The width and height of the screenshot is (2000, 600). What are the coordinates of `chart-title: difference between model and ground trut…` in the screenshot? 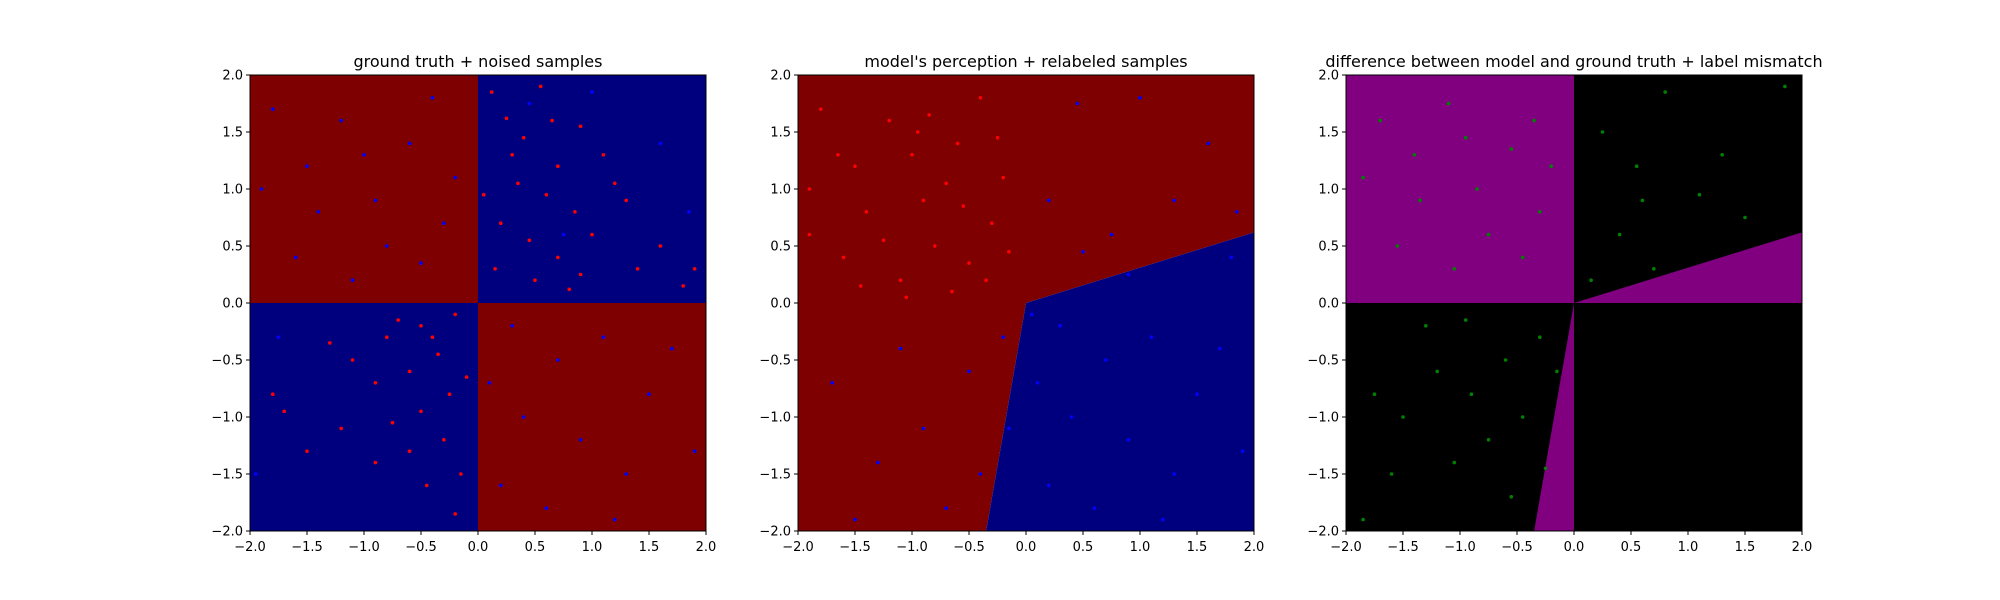 It's located at (1573, 61).